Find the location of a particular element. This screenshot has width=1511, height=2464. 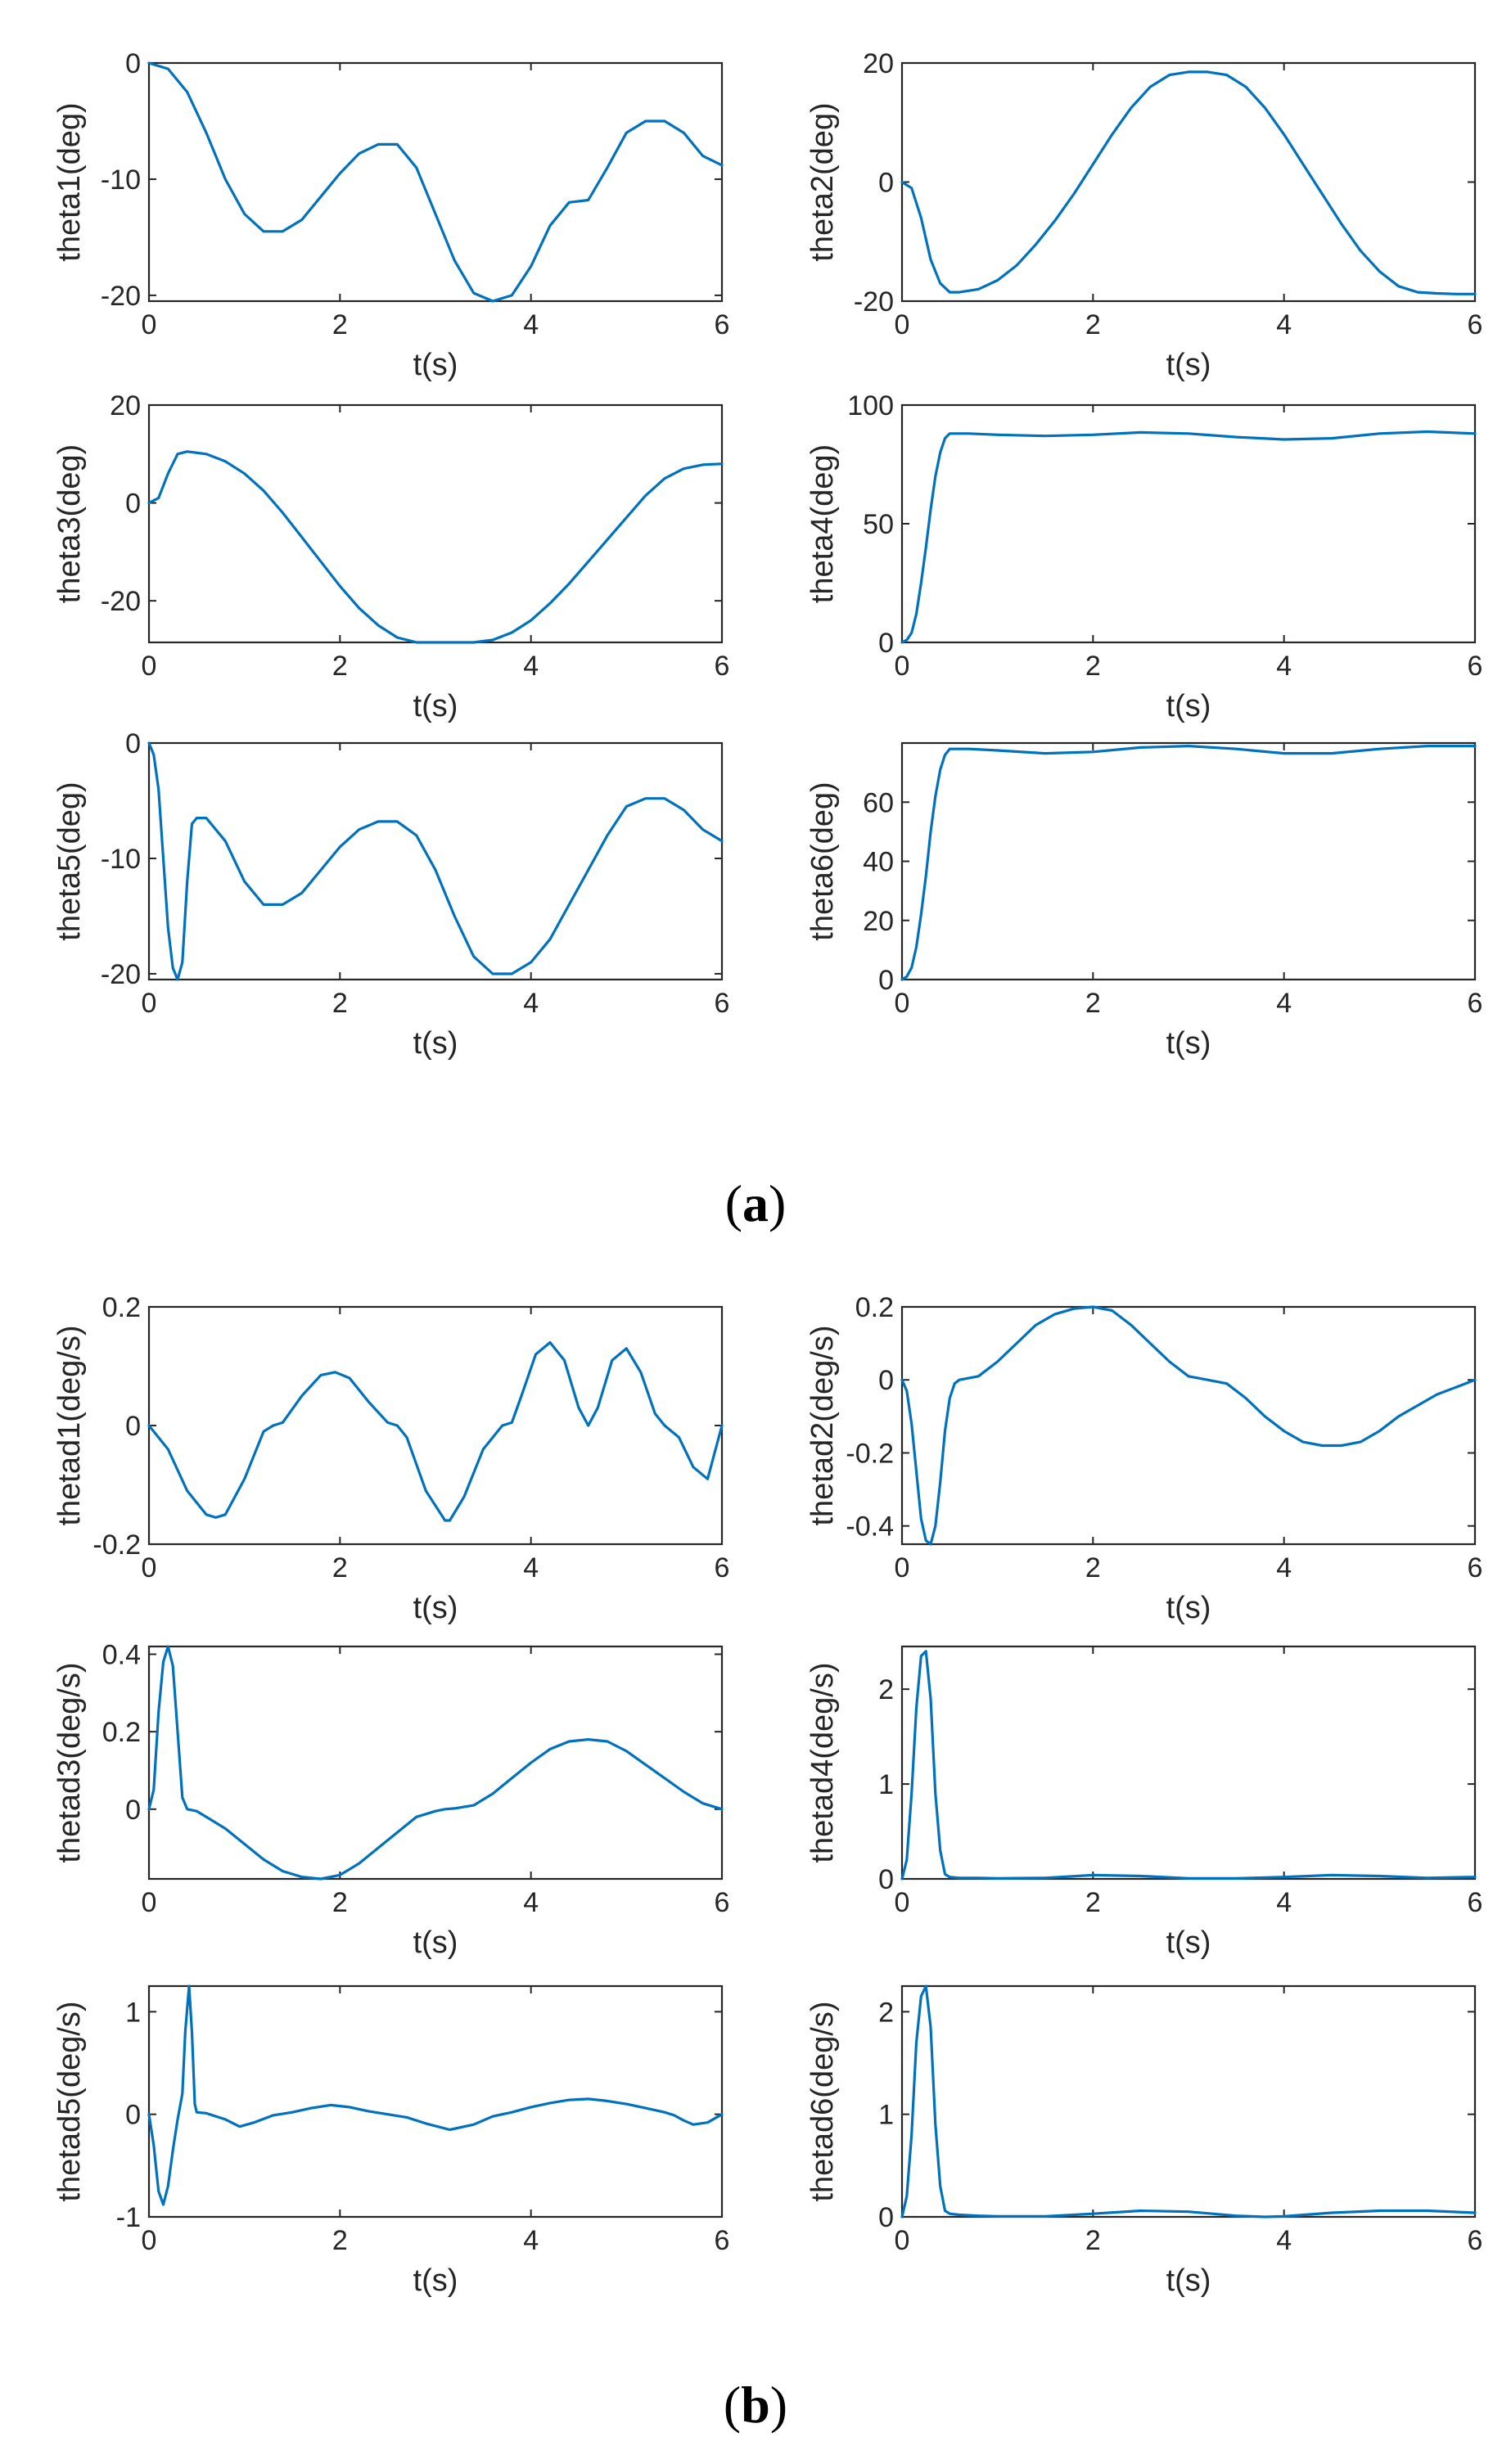

chart-theta1(deg): 0 2 4 6 -20 -10 0 t(s) theta1(deg) is located at coordinates (390, 215).